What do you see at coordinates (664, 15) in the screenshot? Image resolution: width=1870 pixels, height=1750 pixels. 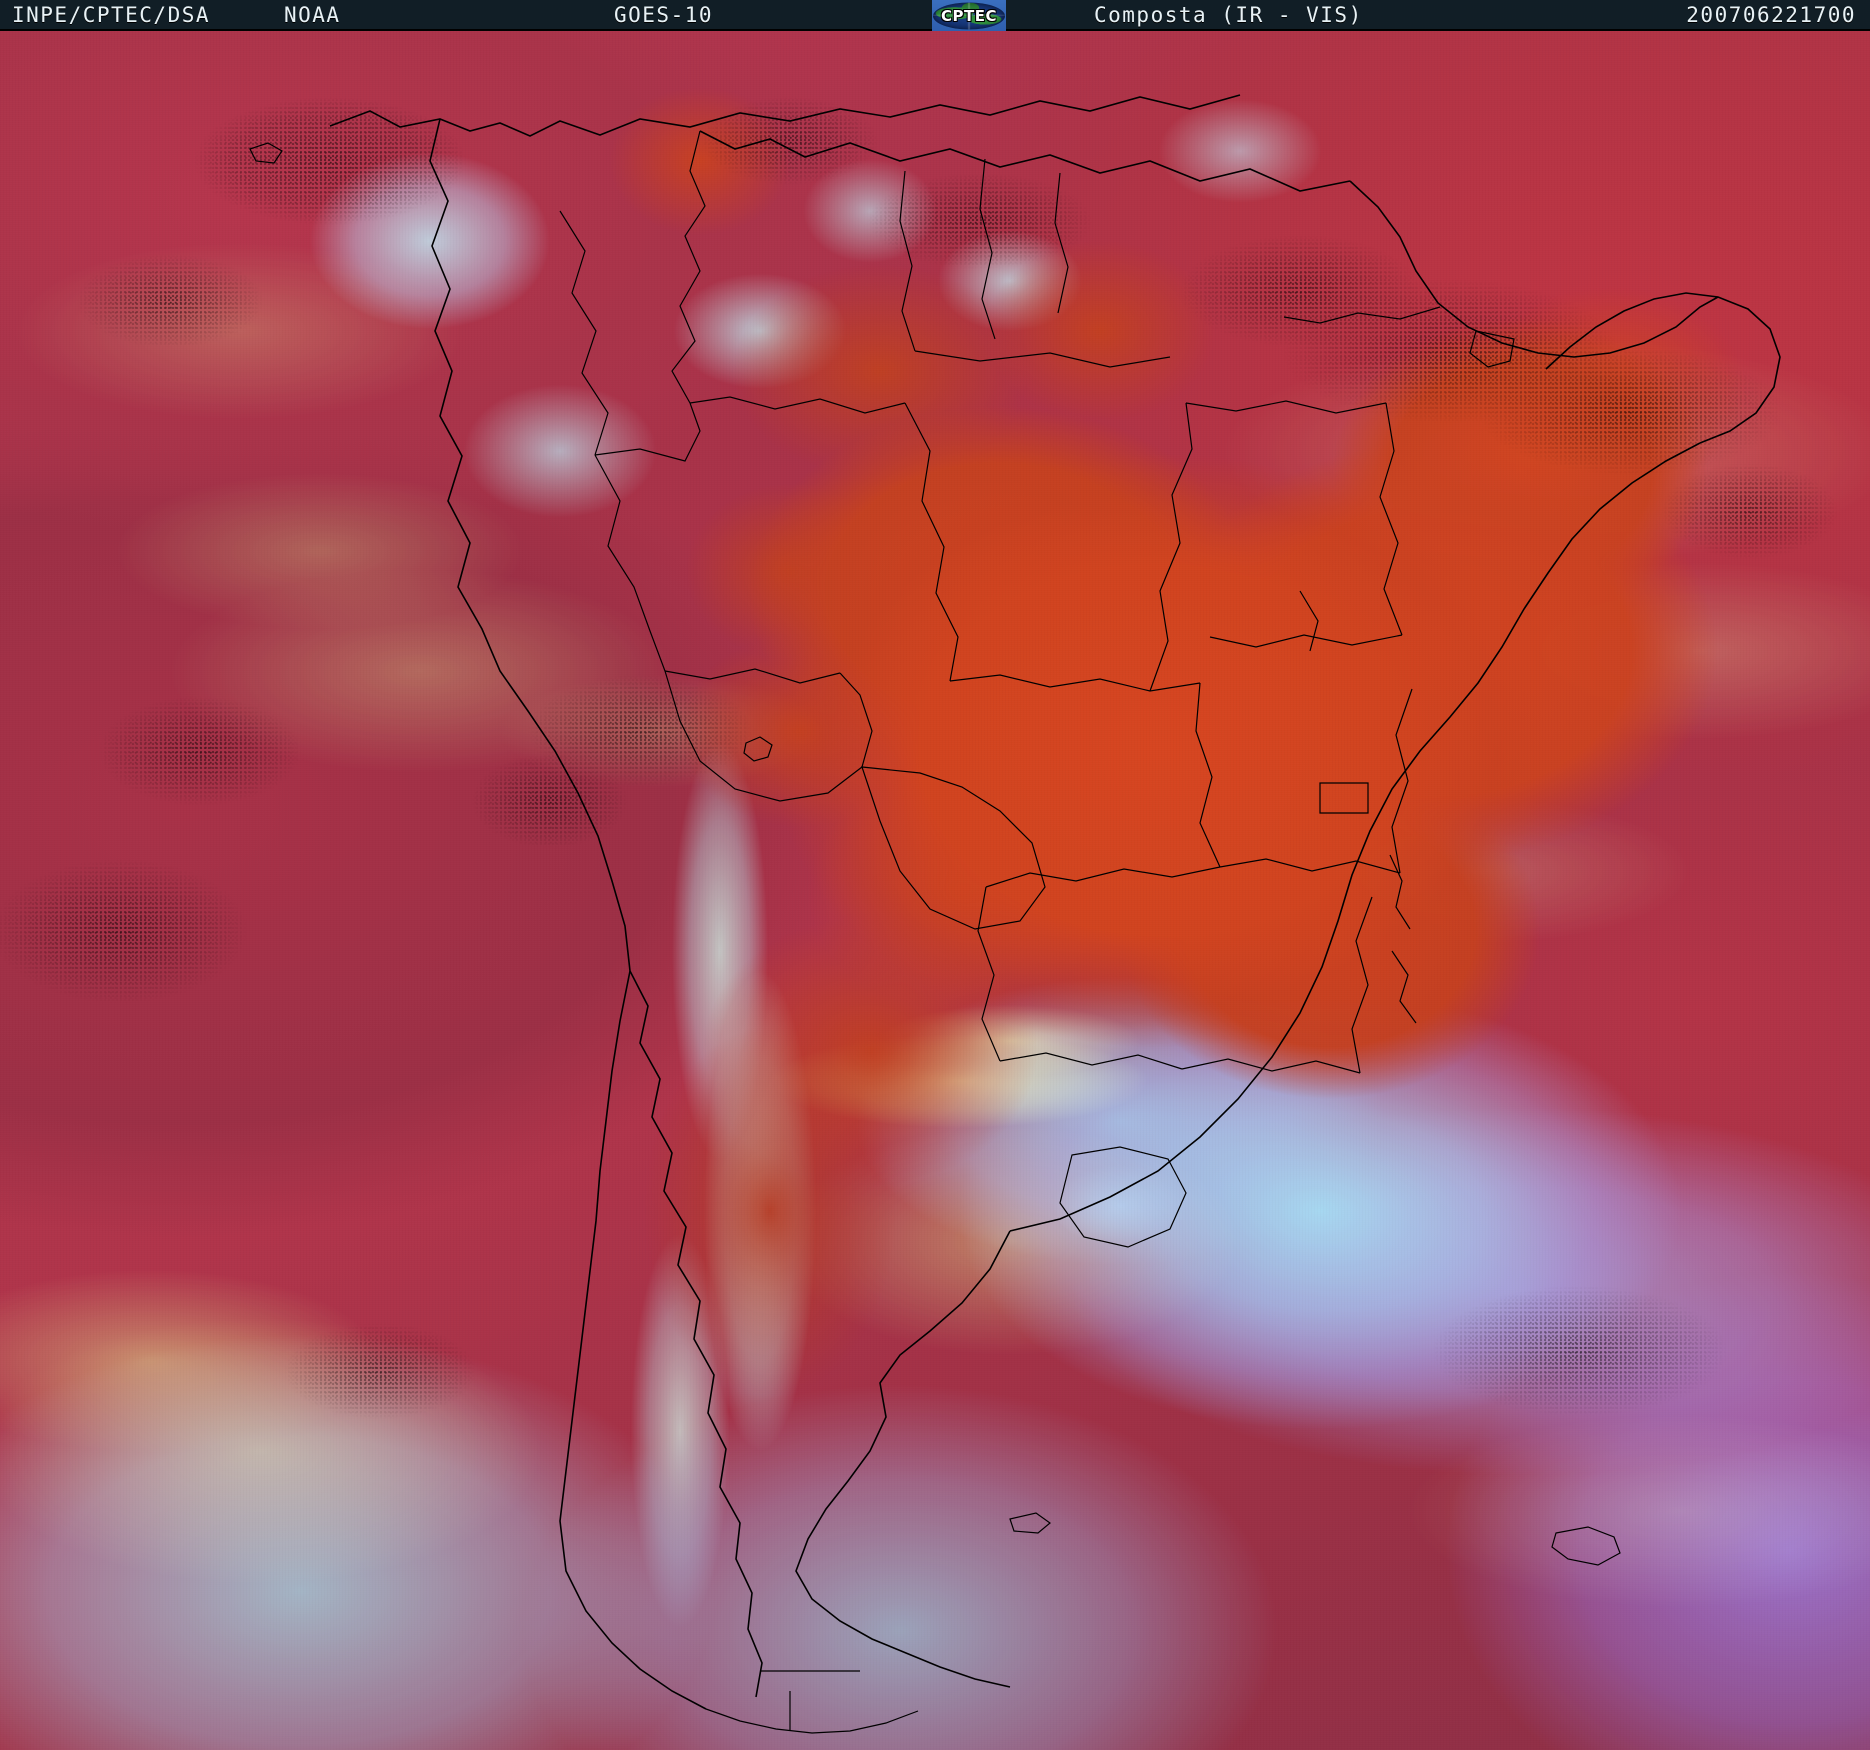 I see `satellite-label: GOES-10` at bounding box center [664, 15].